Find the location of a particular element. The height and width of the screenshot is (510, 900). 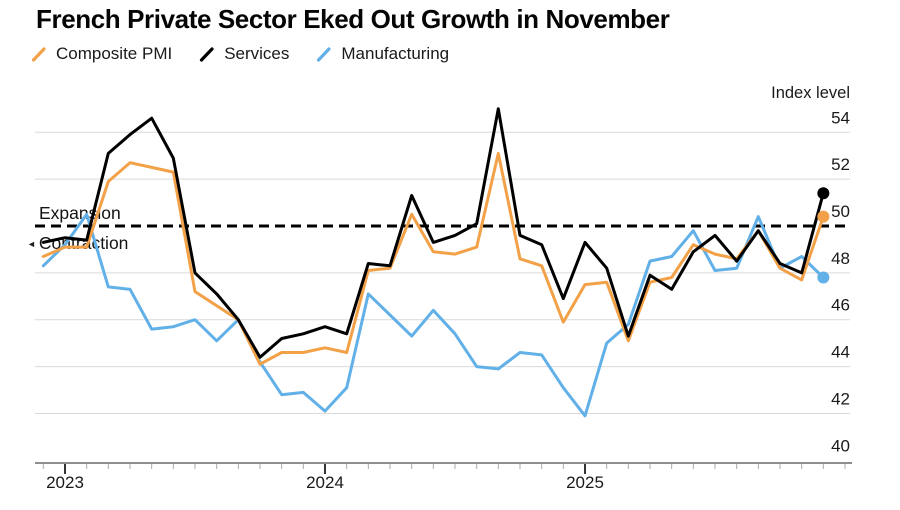

series-end-dot-manufacturing is located at coordinates (823, 277).